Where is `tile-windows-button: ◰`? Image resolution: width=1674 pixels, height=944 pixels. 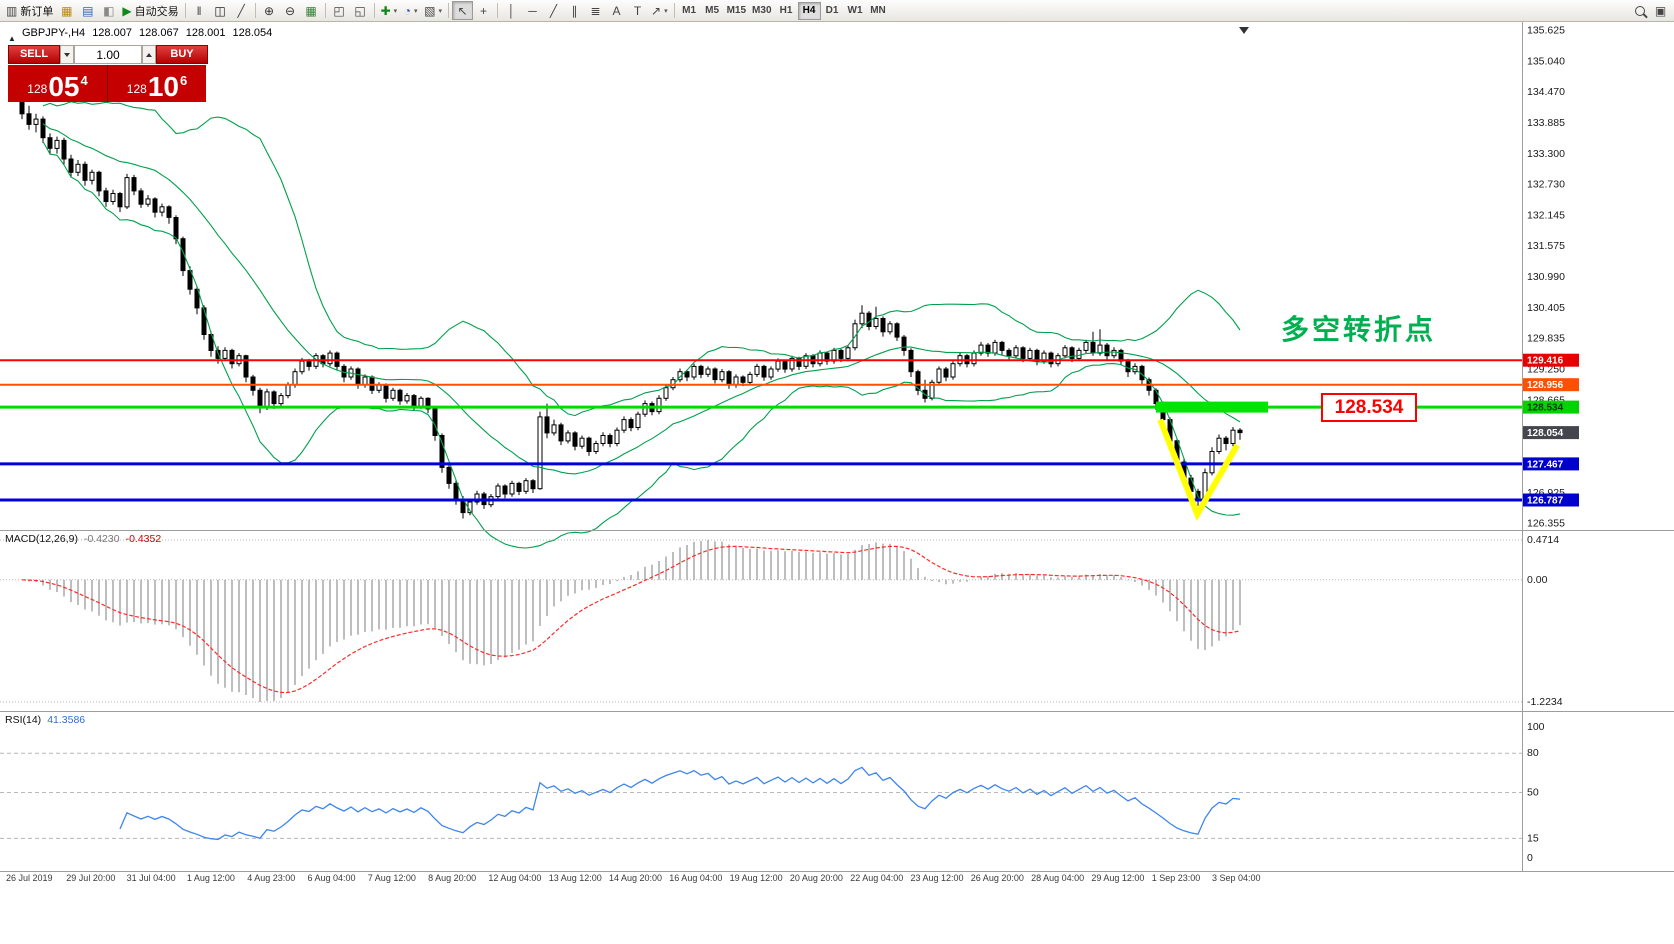 tile-windows-button: ◰ is located at coordinates (339, 10).